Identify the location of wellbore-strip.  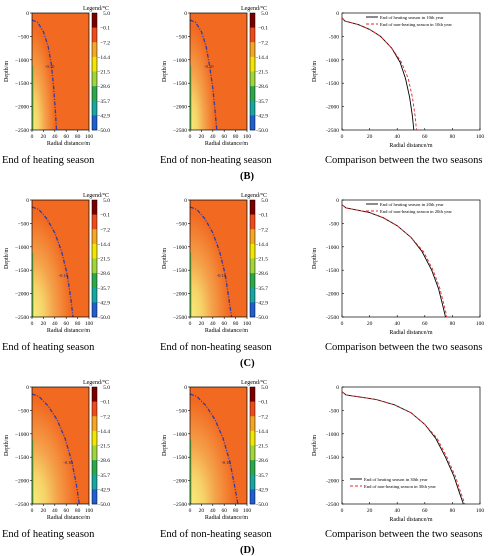
(33, 97).